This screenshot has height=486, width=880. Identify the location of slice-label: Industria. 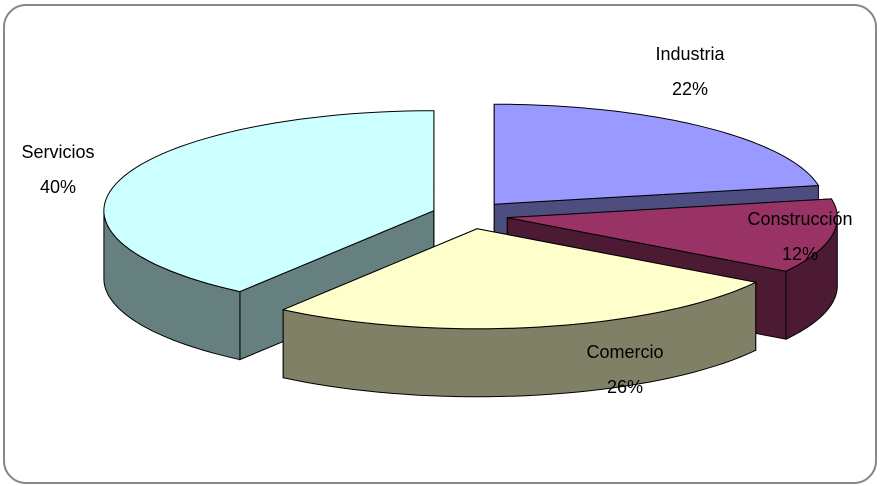
(690, 54).